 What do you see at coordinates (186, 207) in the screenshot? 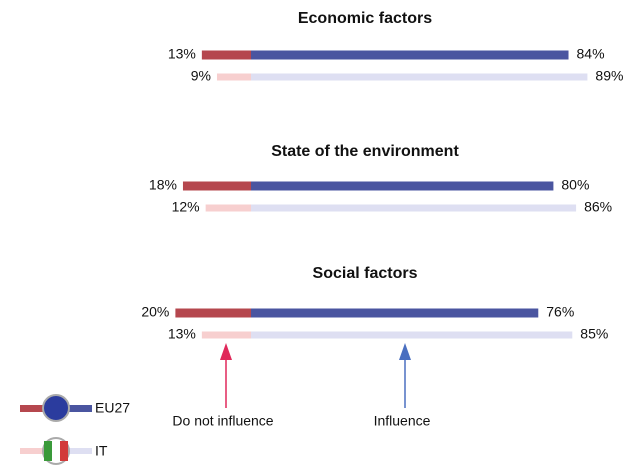
I see `value-label: 12%` at bounding box center [186, 207].